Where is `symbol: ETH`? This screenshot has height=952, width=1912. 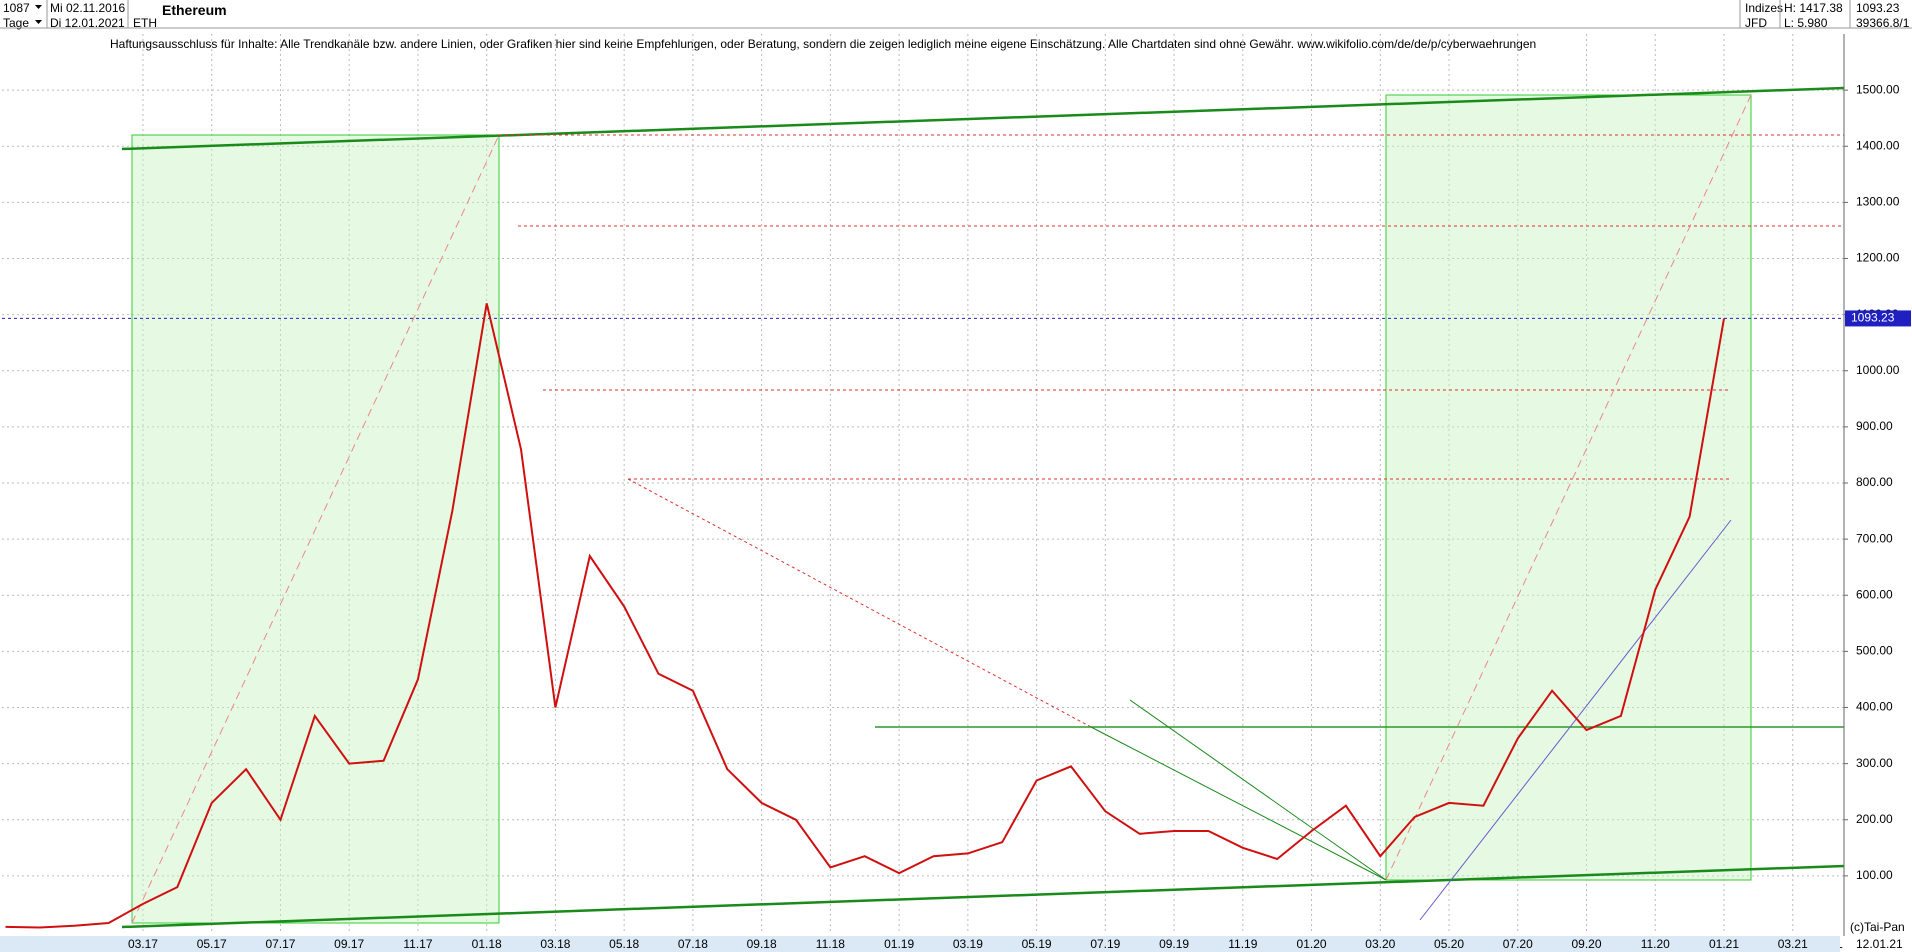 symbol: ETH is located at coordinates (145, 23).